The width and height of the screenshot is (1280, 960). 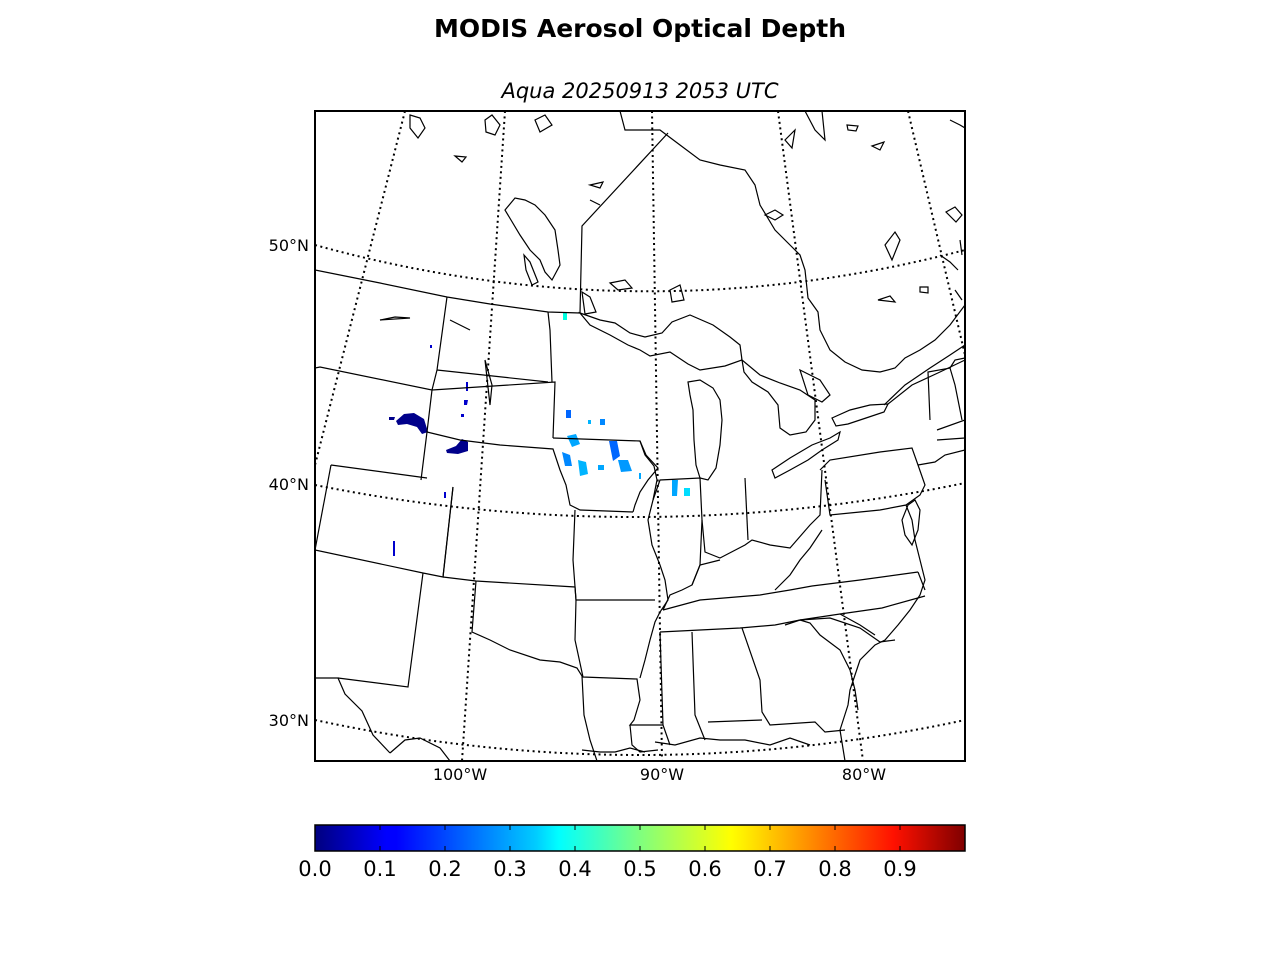 I want to click on colorbar-tick-label: 0.2, so click(x=444, y=869).